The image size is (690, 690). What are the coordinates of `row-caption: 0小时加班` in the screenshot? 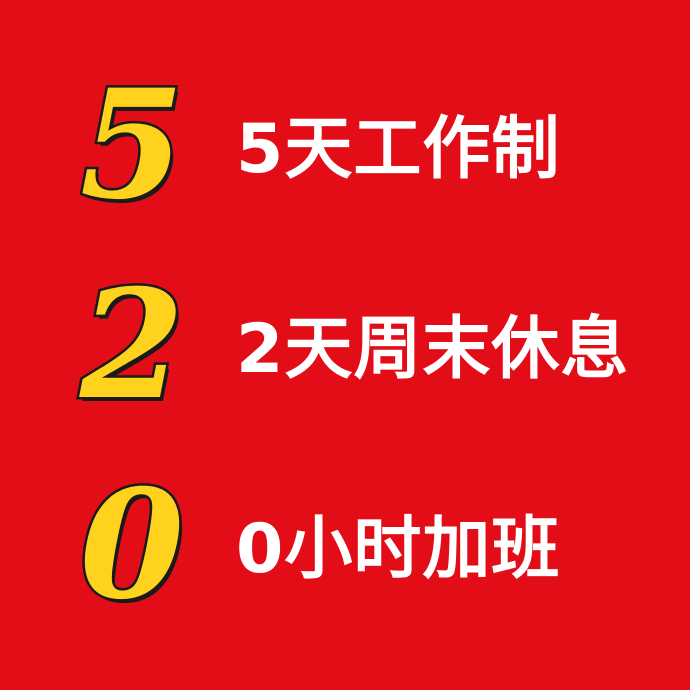 It's located at (398, 549).